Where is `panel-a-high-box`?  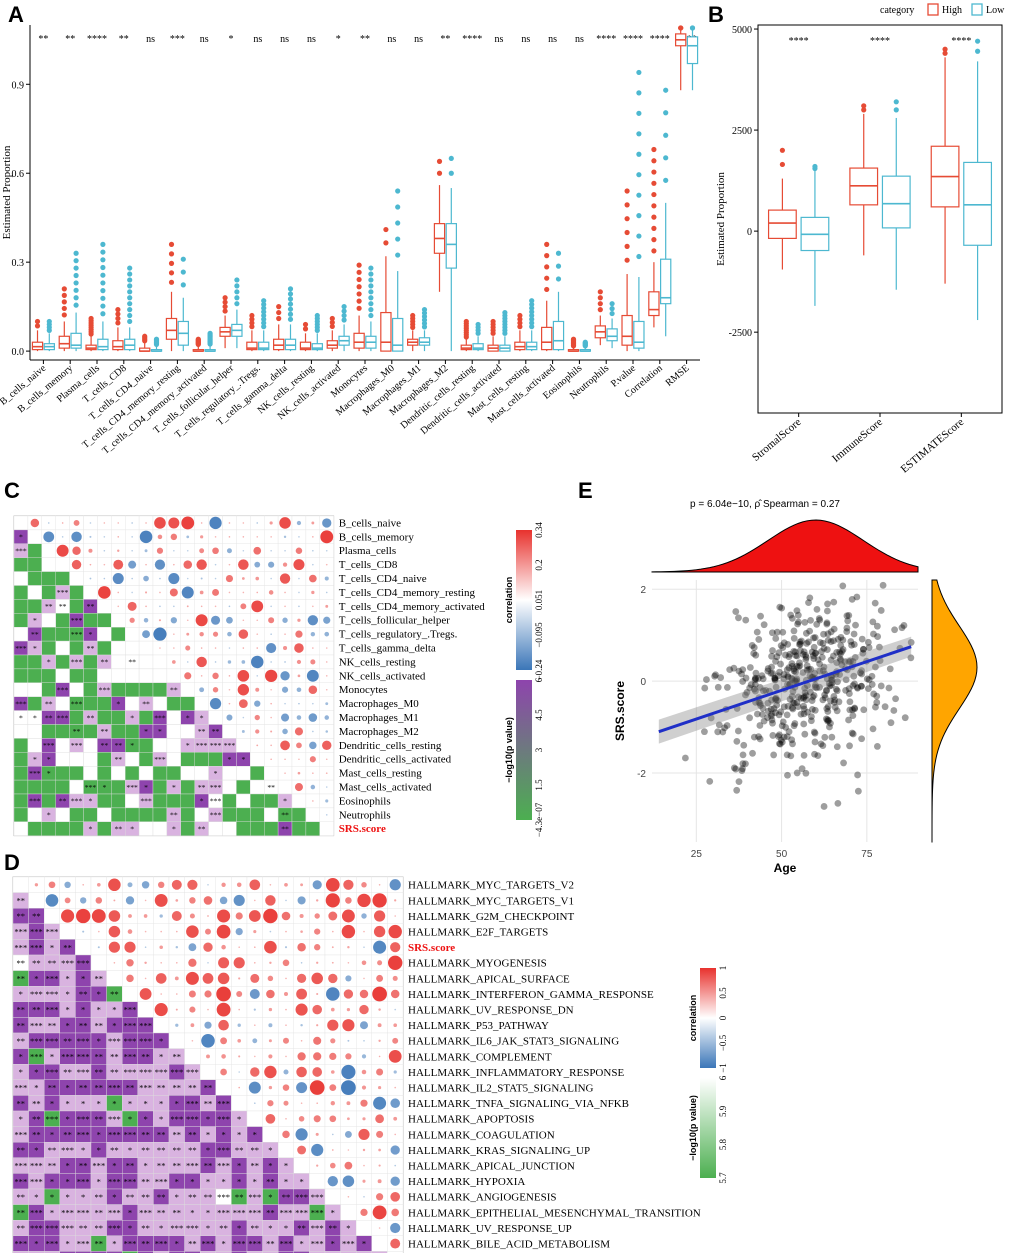
panel-a-high-box is located at coordinates (547, 338).